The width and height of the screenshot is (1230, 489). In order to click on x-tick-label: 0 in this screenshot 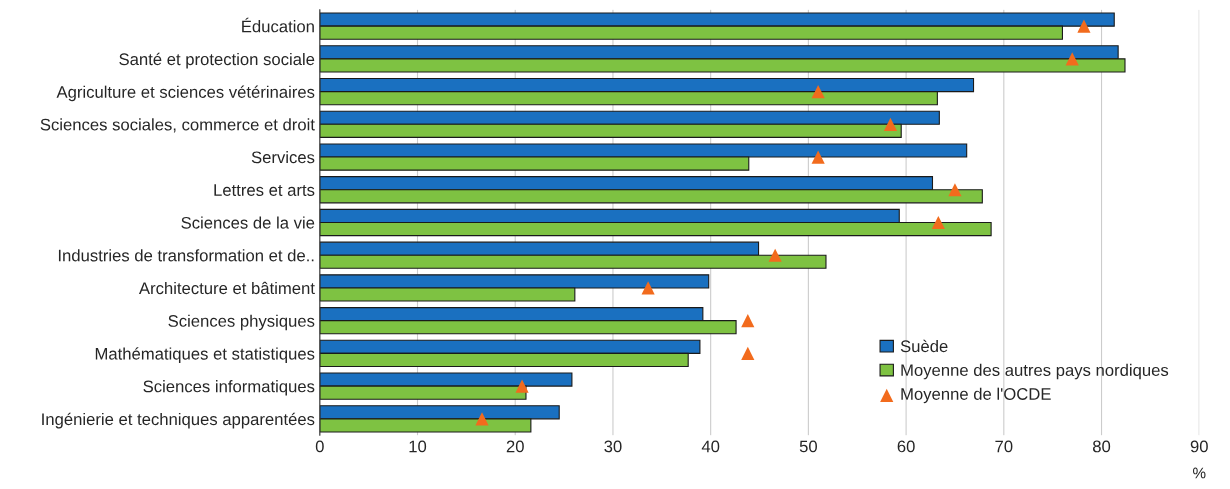, I will do `click(319, 446)`.